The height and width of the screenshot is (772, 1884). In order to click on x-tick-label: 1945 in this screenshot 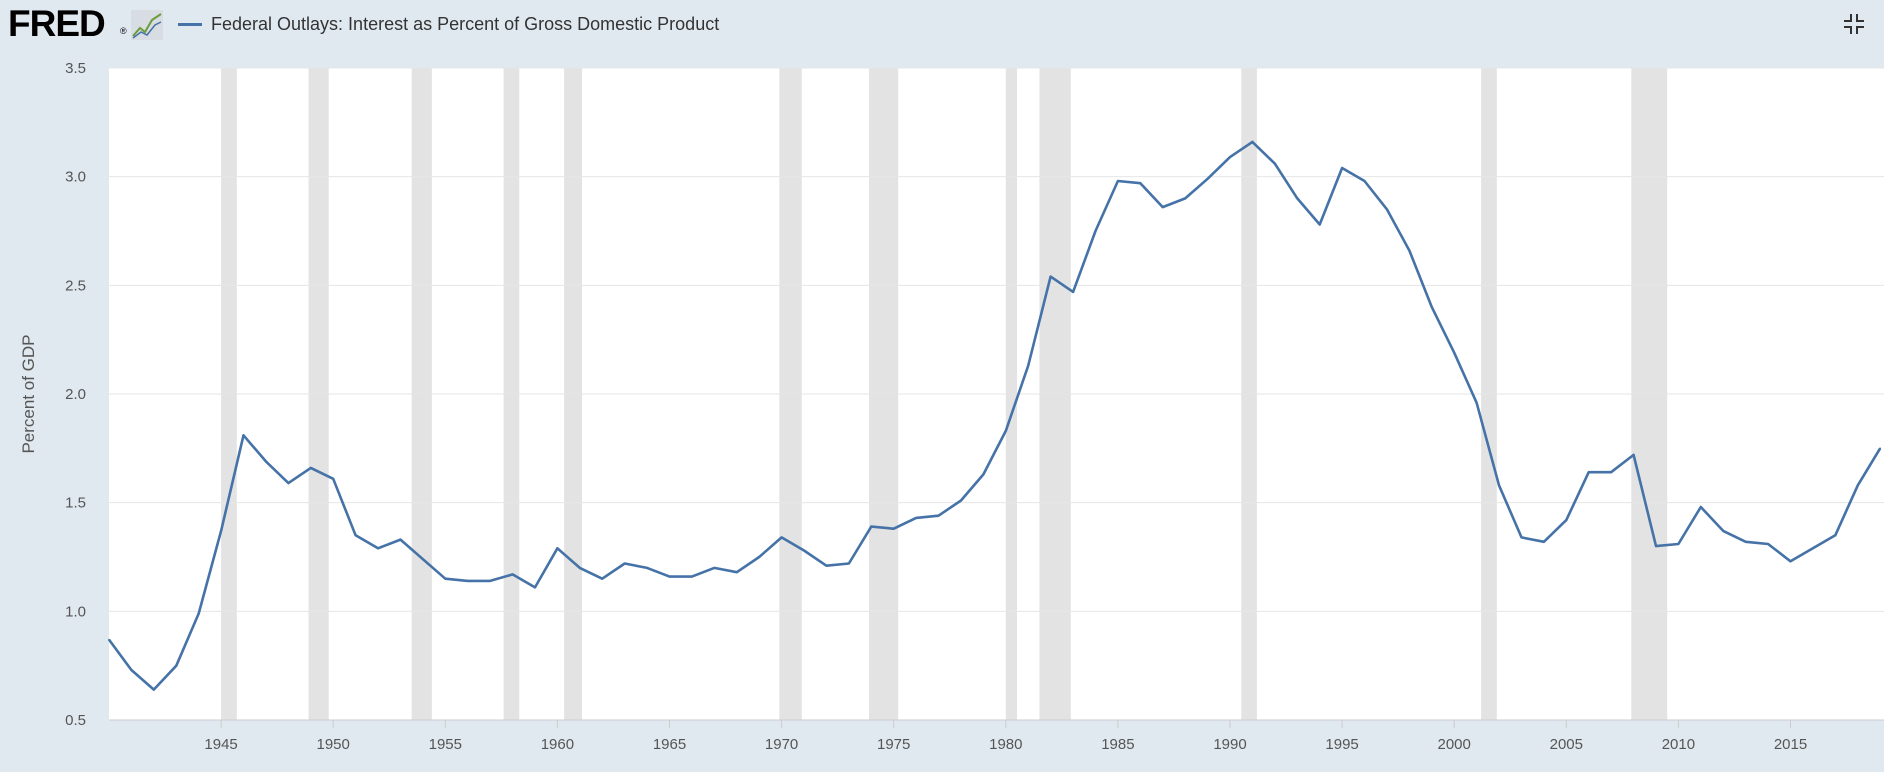, I will do `click(220, 744)`.